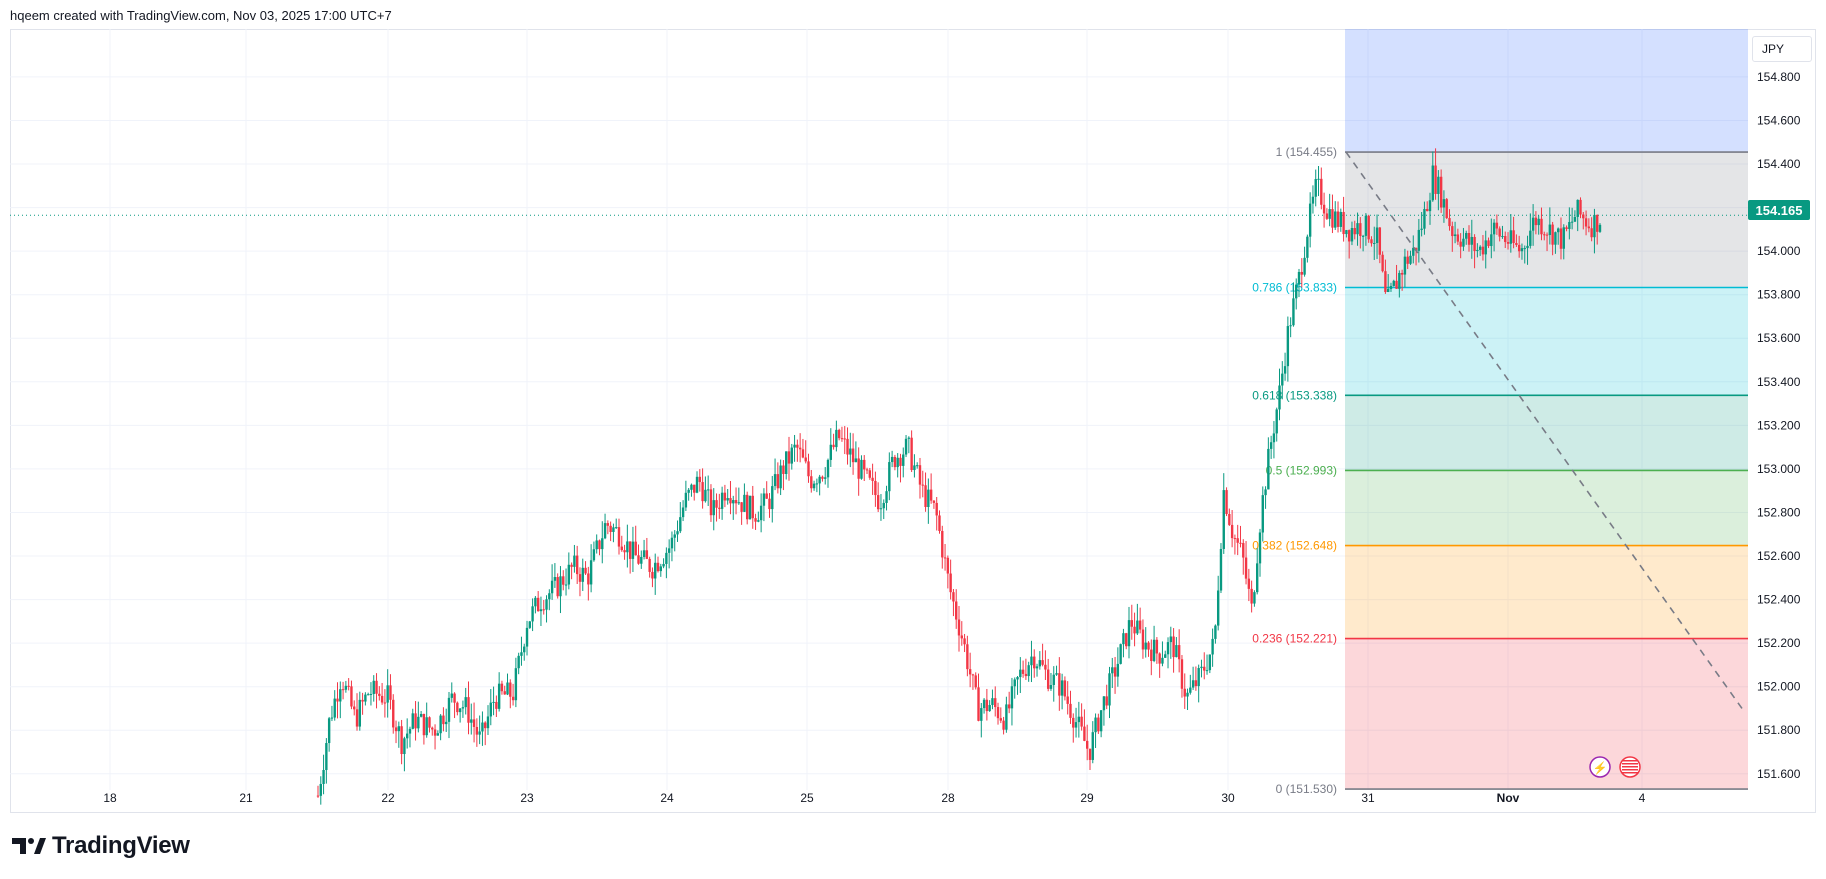  I want to click on y-axis-tick-label: 153.800, so click(1779, 295).